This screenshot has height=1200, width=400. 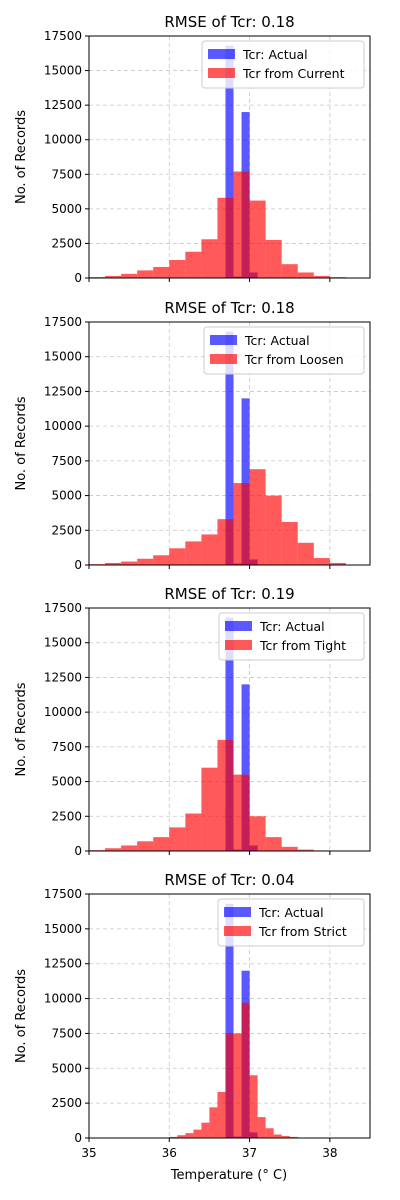 What do you see at coordinates (291, 922) in the screenshot?
I see `legend: Tcr: Actual Tcr from Strict` at bounding box center [291, 922].